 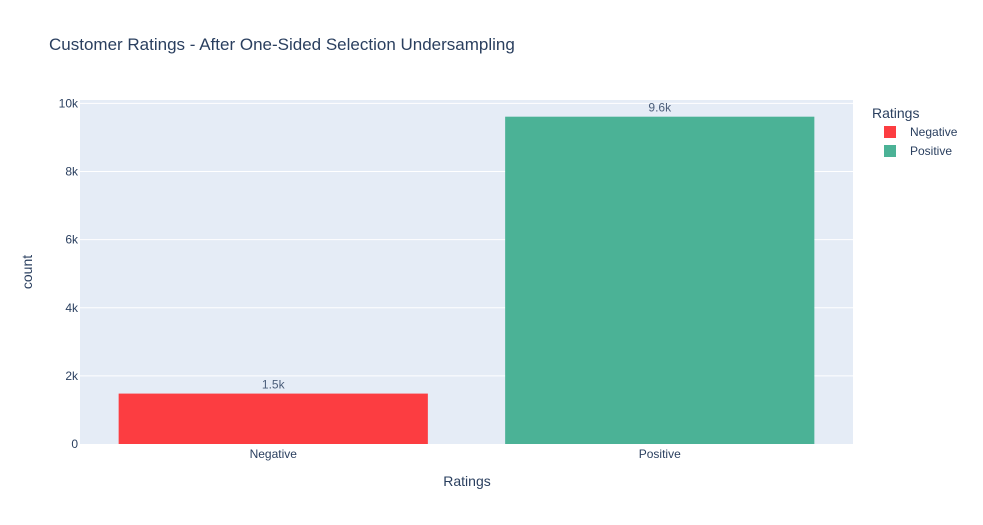 What do you see at coordinates (72, 240) in the screenshot?
I see `y-tick-label: 6k` at bounding box center [72, 240].